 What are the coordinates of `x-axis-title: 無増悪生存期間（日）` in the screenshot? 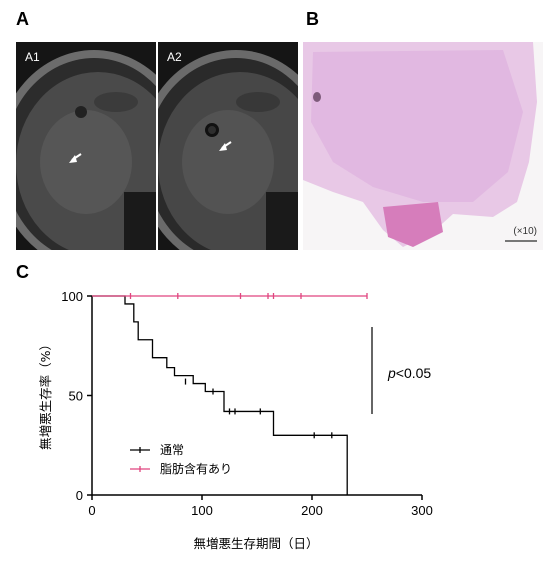 It's located at (255, 543).